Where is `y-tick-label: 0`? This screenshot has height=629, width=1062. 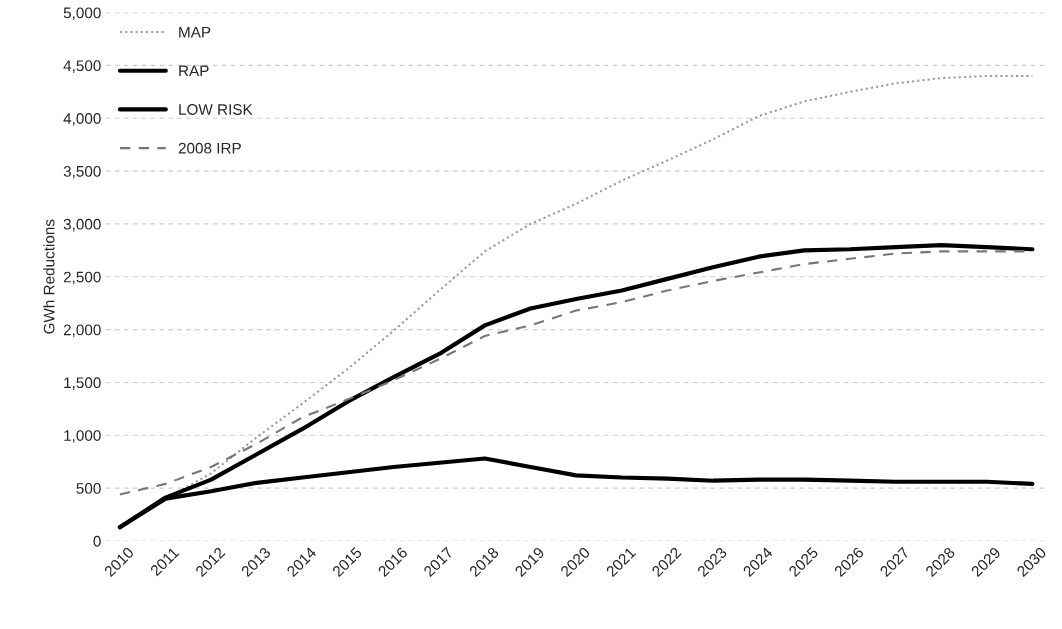 y-tick-label: 0 is located at coordinates (97, 541).